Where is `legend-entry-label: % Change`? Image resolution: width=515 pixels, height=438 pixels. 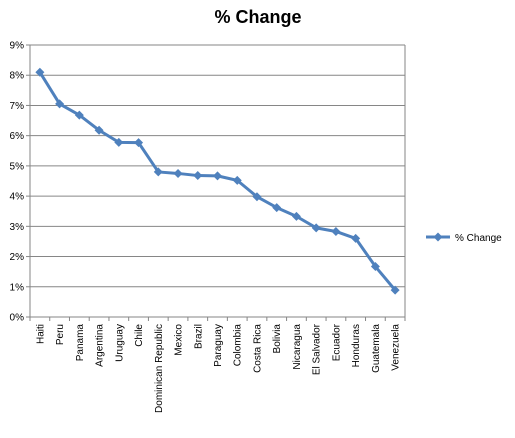 legend-entry-label: % Change is located at coordinates (478, 238).